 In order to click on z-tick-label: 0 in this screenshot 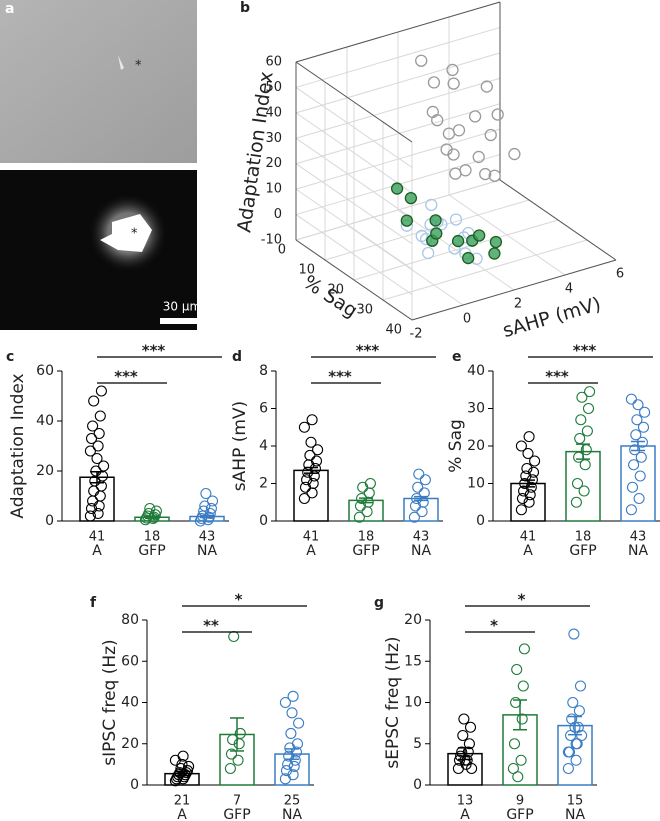, I will do `click(278, 214)`.